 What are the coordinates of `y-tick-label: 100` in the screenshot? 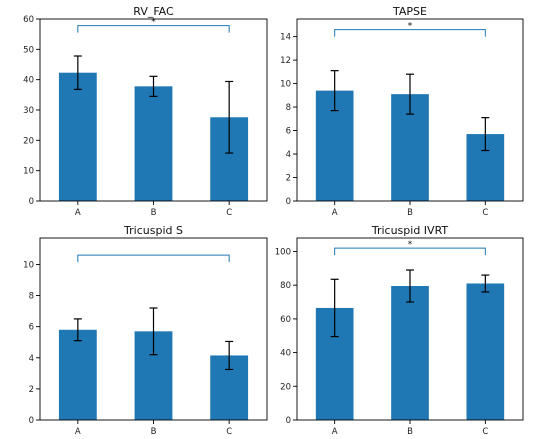 It's located at (283, 252).